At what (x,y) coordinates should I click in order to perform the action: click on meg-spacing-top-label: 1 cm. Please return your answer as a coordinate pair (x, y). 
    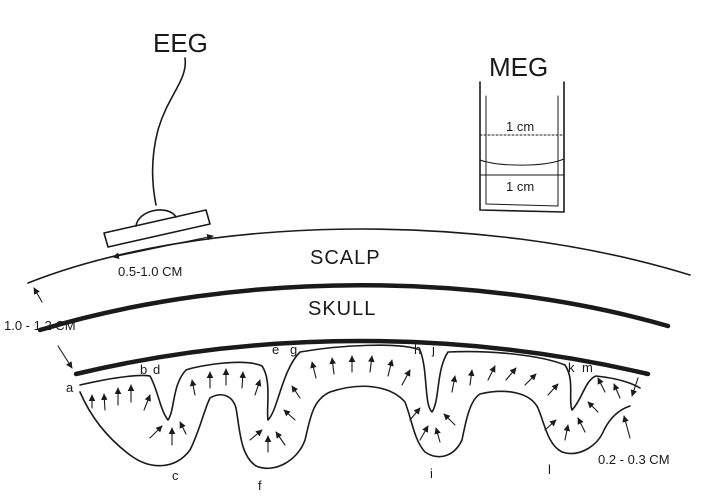
    Looking at the image, I should click on (520, 126).